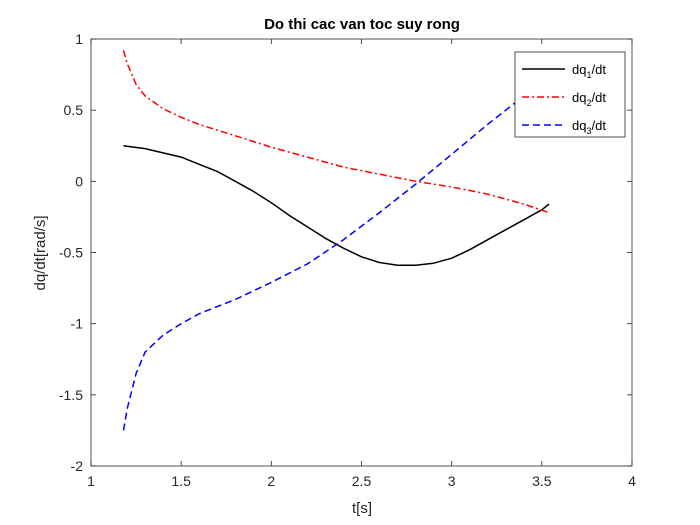  Describe the element at coordinates (91, 481) in the screenshot. I see `x-tick-label: 1` at that location.